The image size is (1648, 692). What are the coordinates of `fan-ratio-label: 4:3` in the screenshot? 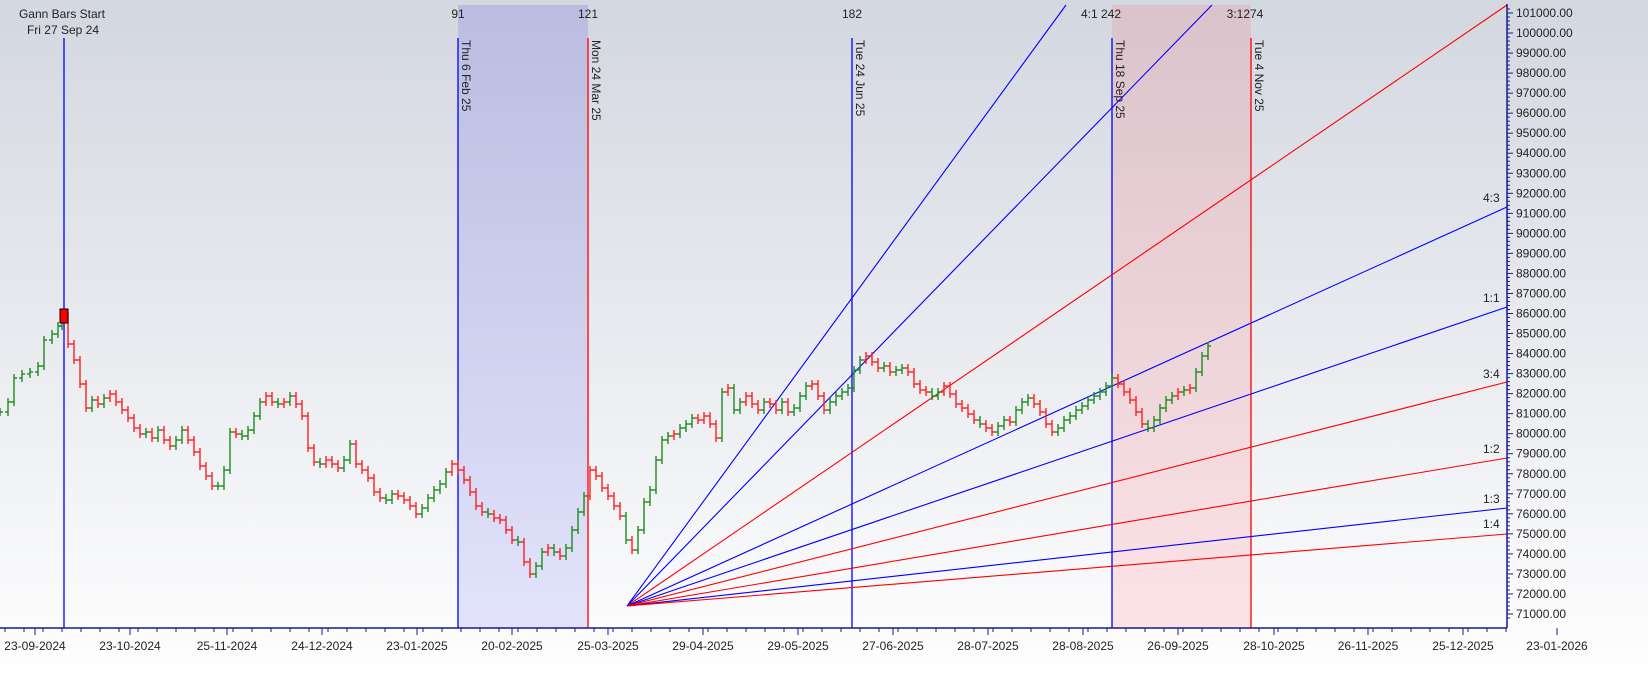 It's located at (1491, 198).